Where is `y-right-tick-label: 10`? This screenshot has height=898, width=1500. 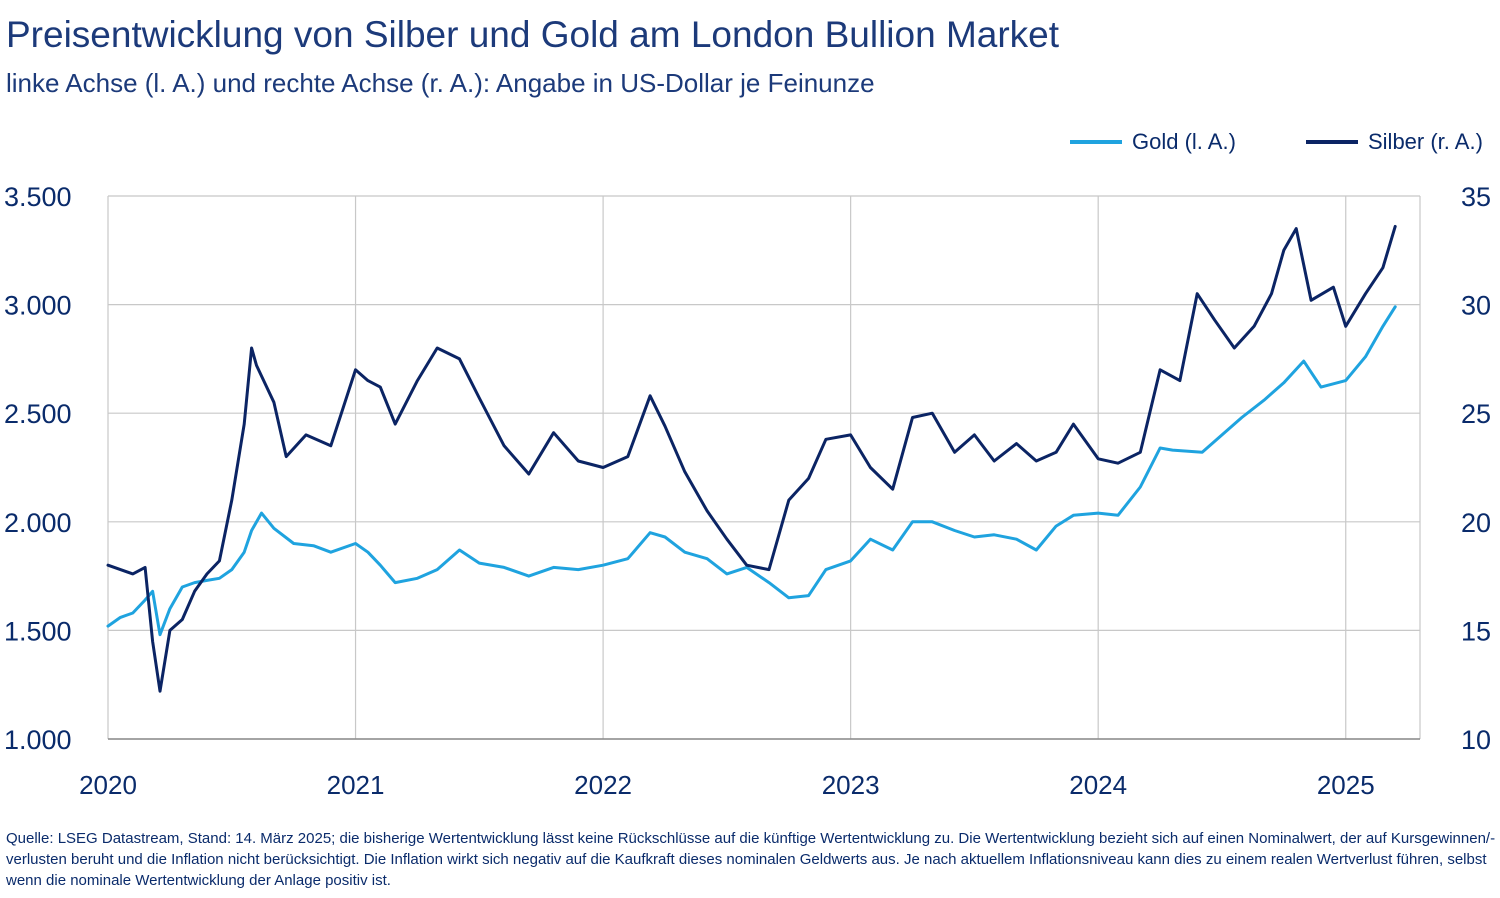
y-right-tick-label: 10 is located at coordinates (1476, 740).